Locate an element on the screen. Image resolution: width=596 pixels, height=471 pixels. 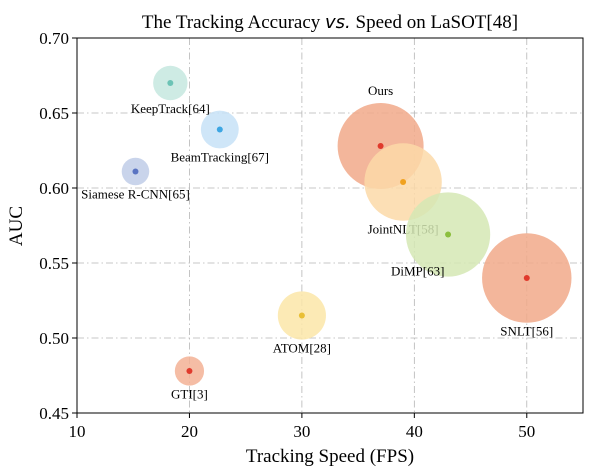
bubble-label: KeepTrack[64] is located at coordinates (170, 108).